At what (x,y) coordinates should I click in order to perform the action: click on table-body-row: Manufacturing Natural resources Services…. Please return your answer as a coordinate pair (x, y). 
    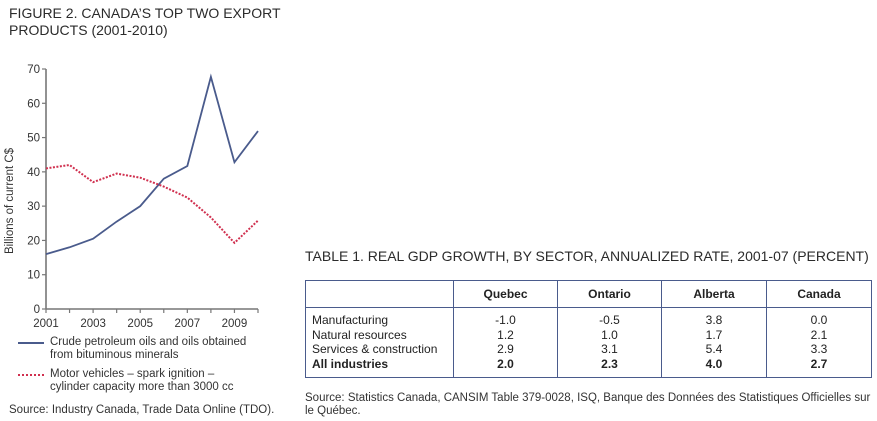
    Looking at the image, I should click on (588, 342).